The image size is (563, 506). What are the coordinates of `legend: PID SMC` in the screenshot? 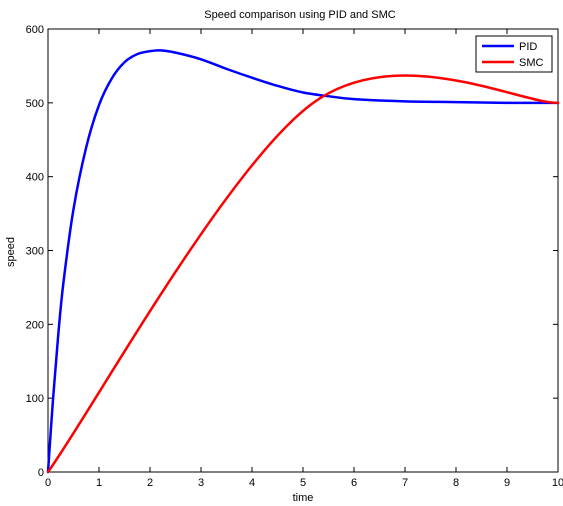 It's located at (514, 54).